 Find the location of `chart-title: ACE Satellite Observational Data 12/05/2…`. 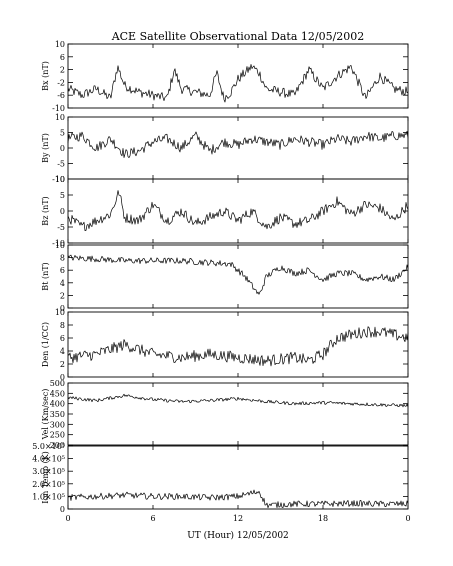

chart-title: ACE Satellite Observational Data 12/05/2… is located at coordinates (238, 36).